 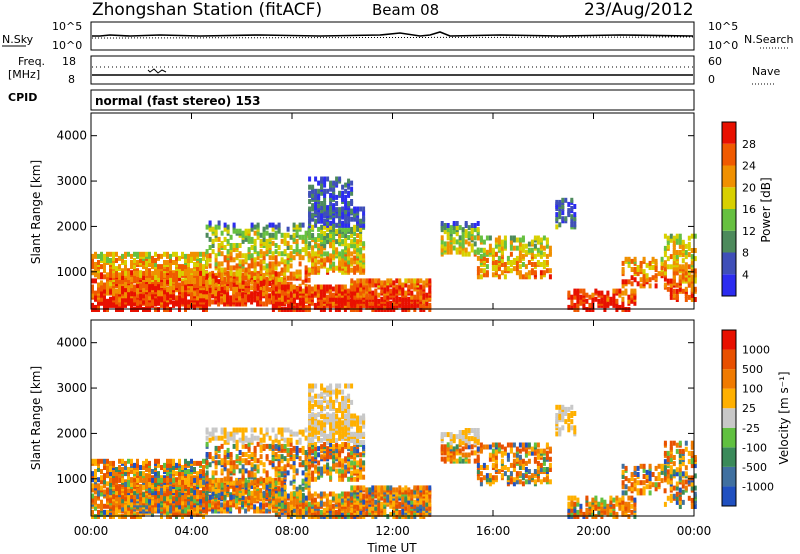 What do you see at coordinates (711, 79) in the screenshot?
I see `nave-tick-bottom: 0` at bounding box center [711, 79].